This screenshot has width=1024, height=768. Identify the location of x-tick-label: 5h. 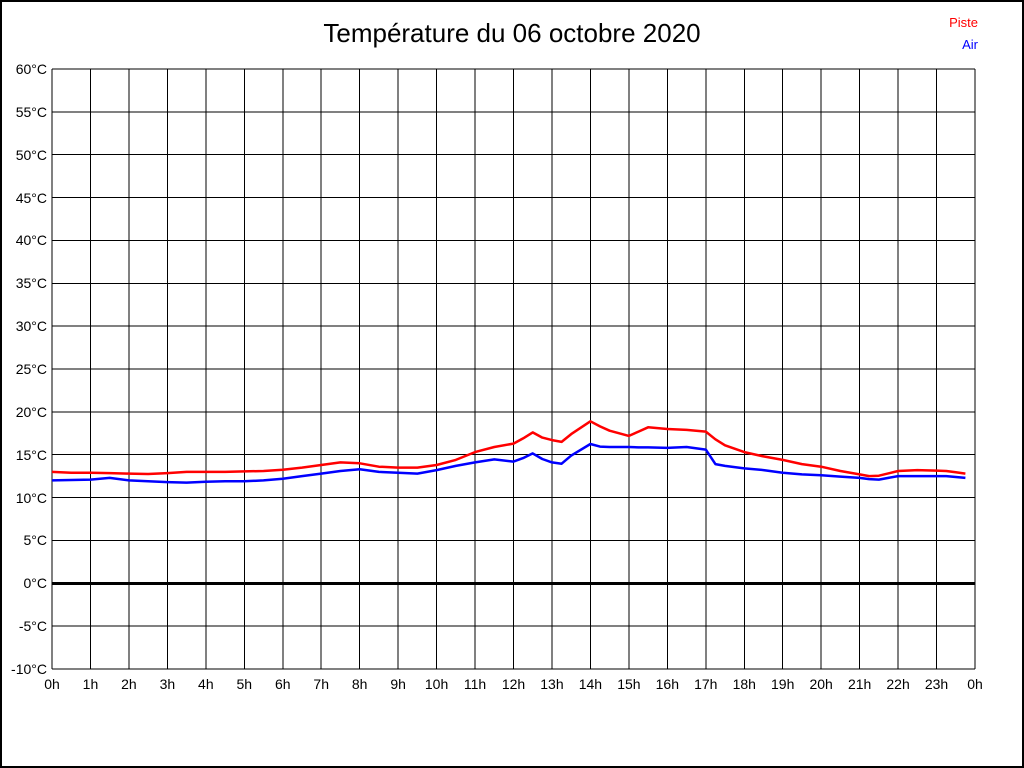
(244, 684).